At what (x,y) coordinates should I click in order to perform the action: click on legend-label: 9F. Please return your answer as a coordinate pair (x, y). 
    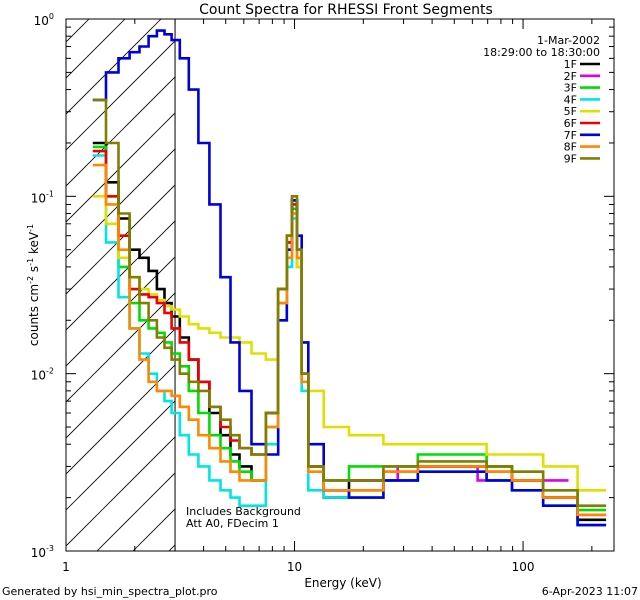
    Looking at the image, I should click on (570, 158).